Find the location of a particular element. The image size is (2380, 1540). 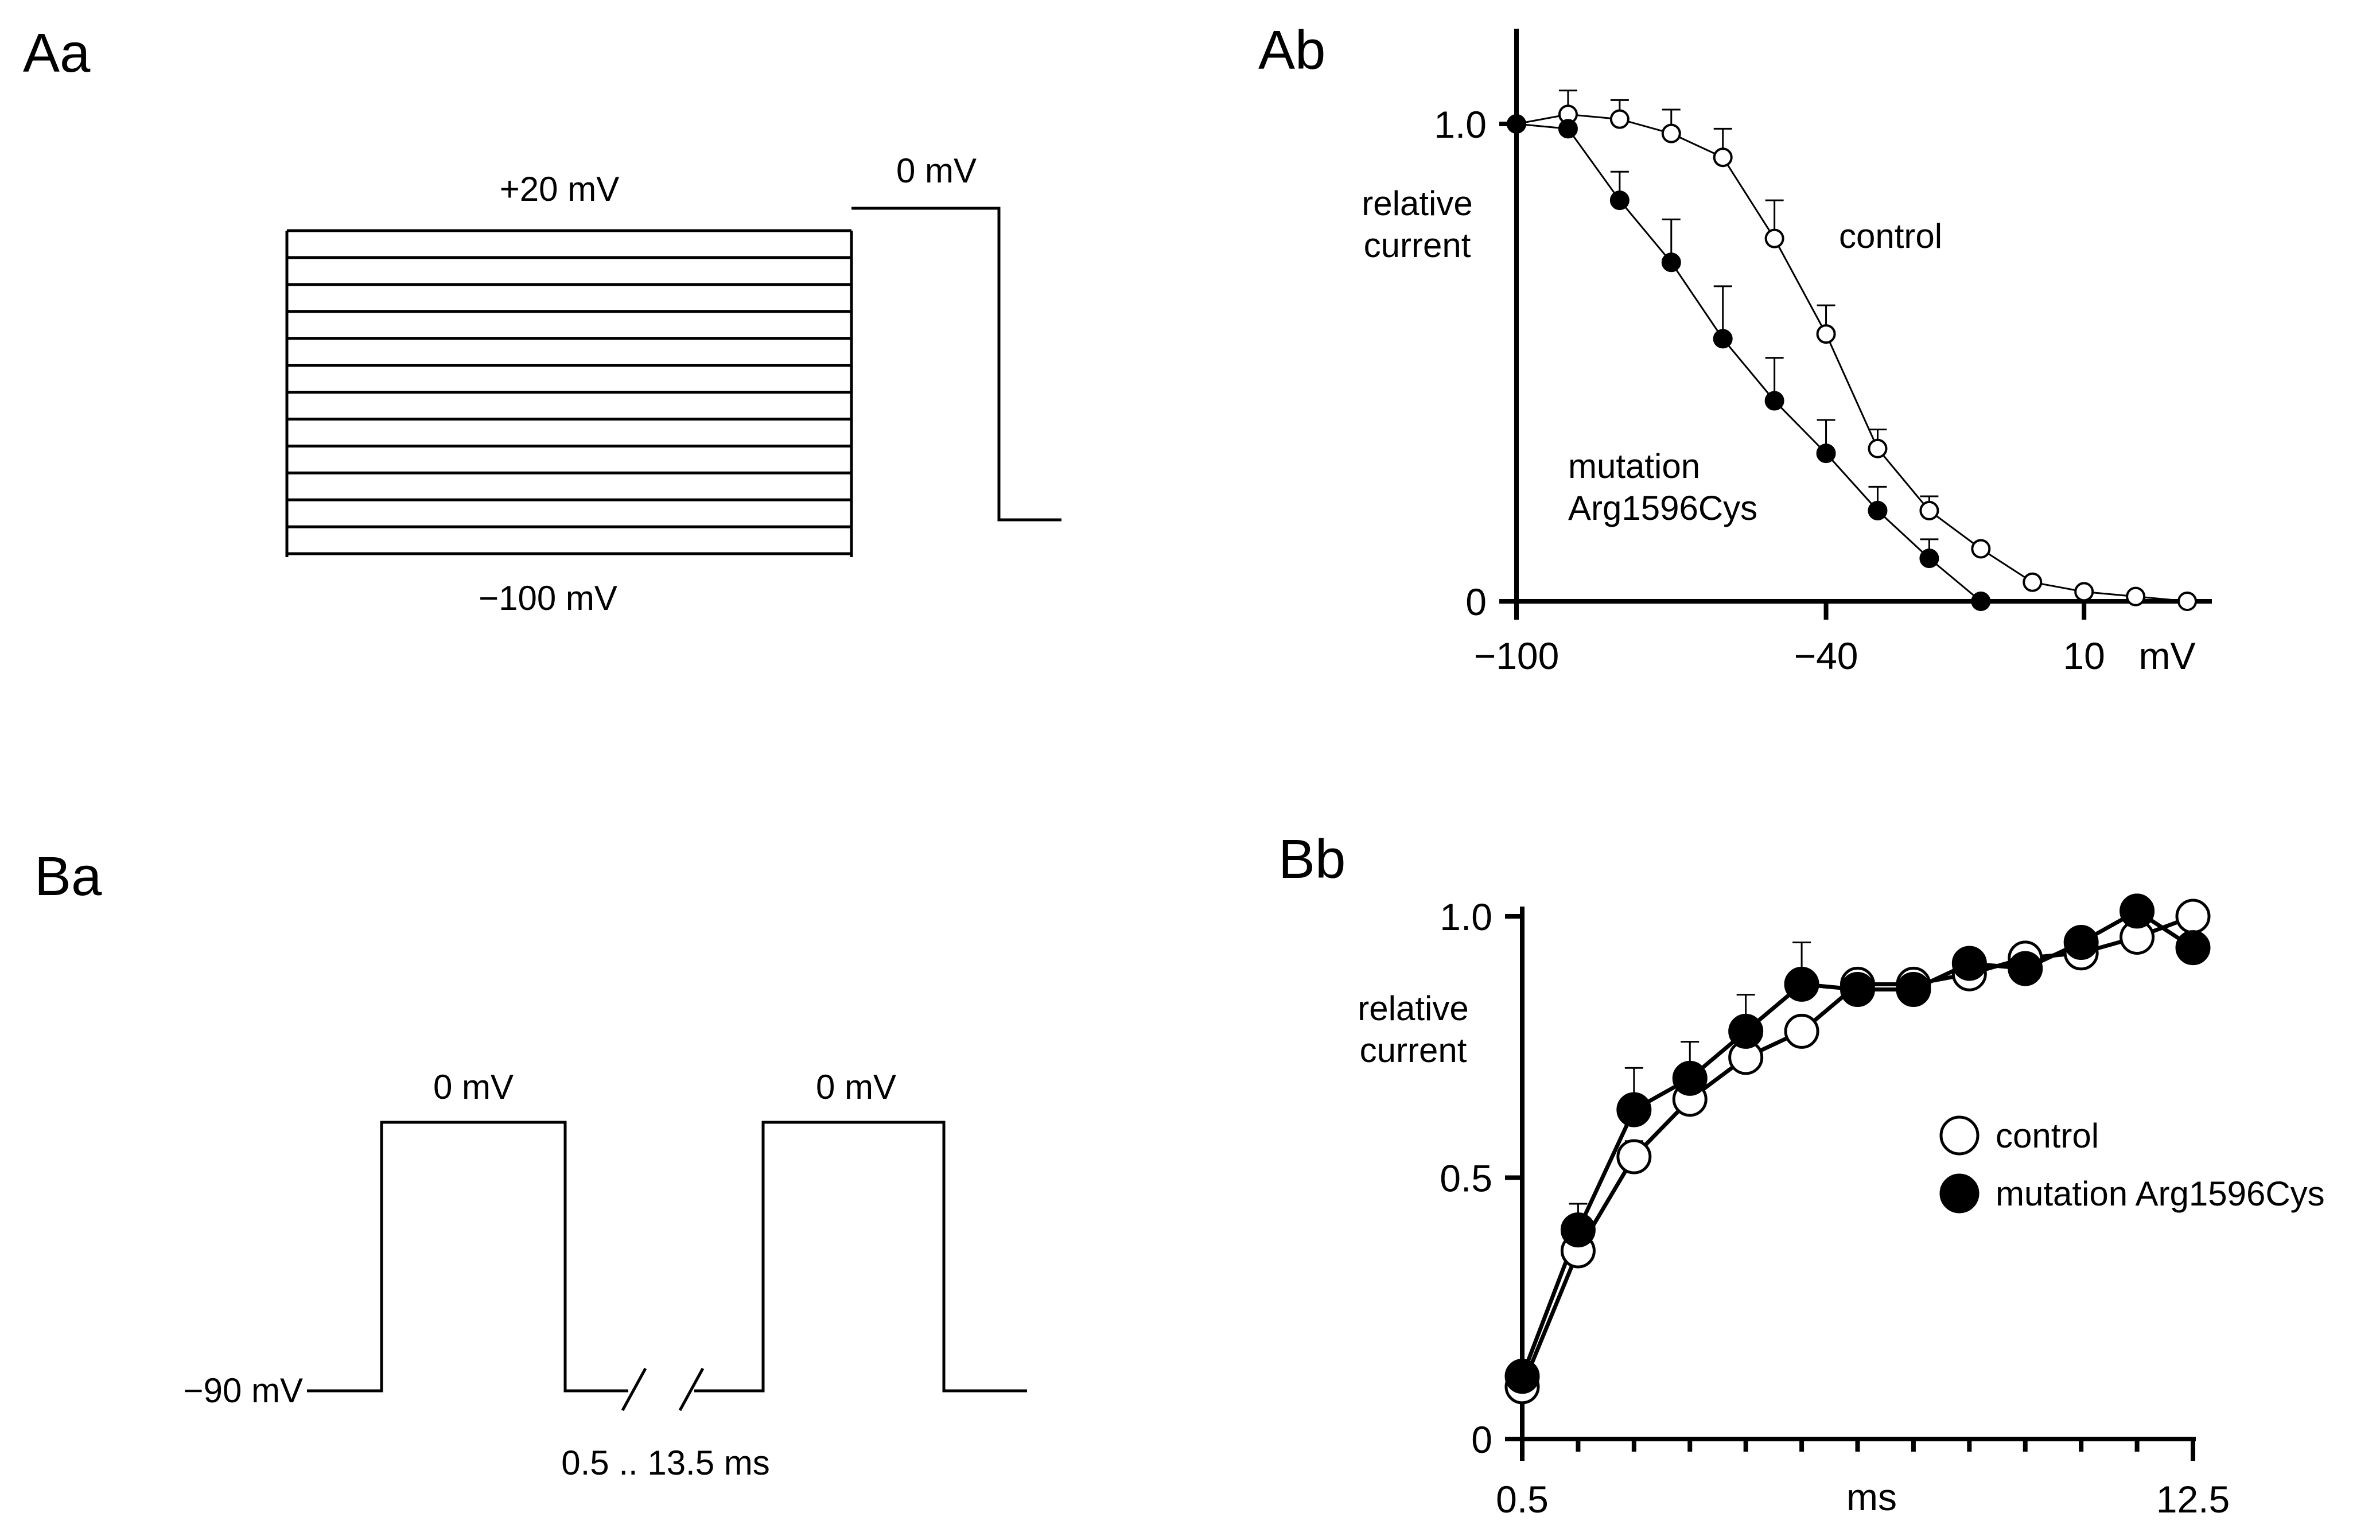

ab-control-annotation: control is located at coordinates (1890, 236).